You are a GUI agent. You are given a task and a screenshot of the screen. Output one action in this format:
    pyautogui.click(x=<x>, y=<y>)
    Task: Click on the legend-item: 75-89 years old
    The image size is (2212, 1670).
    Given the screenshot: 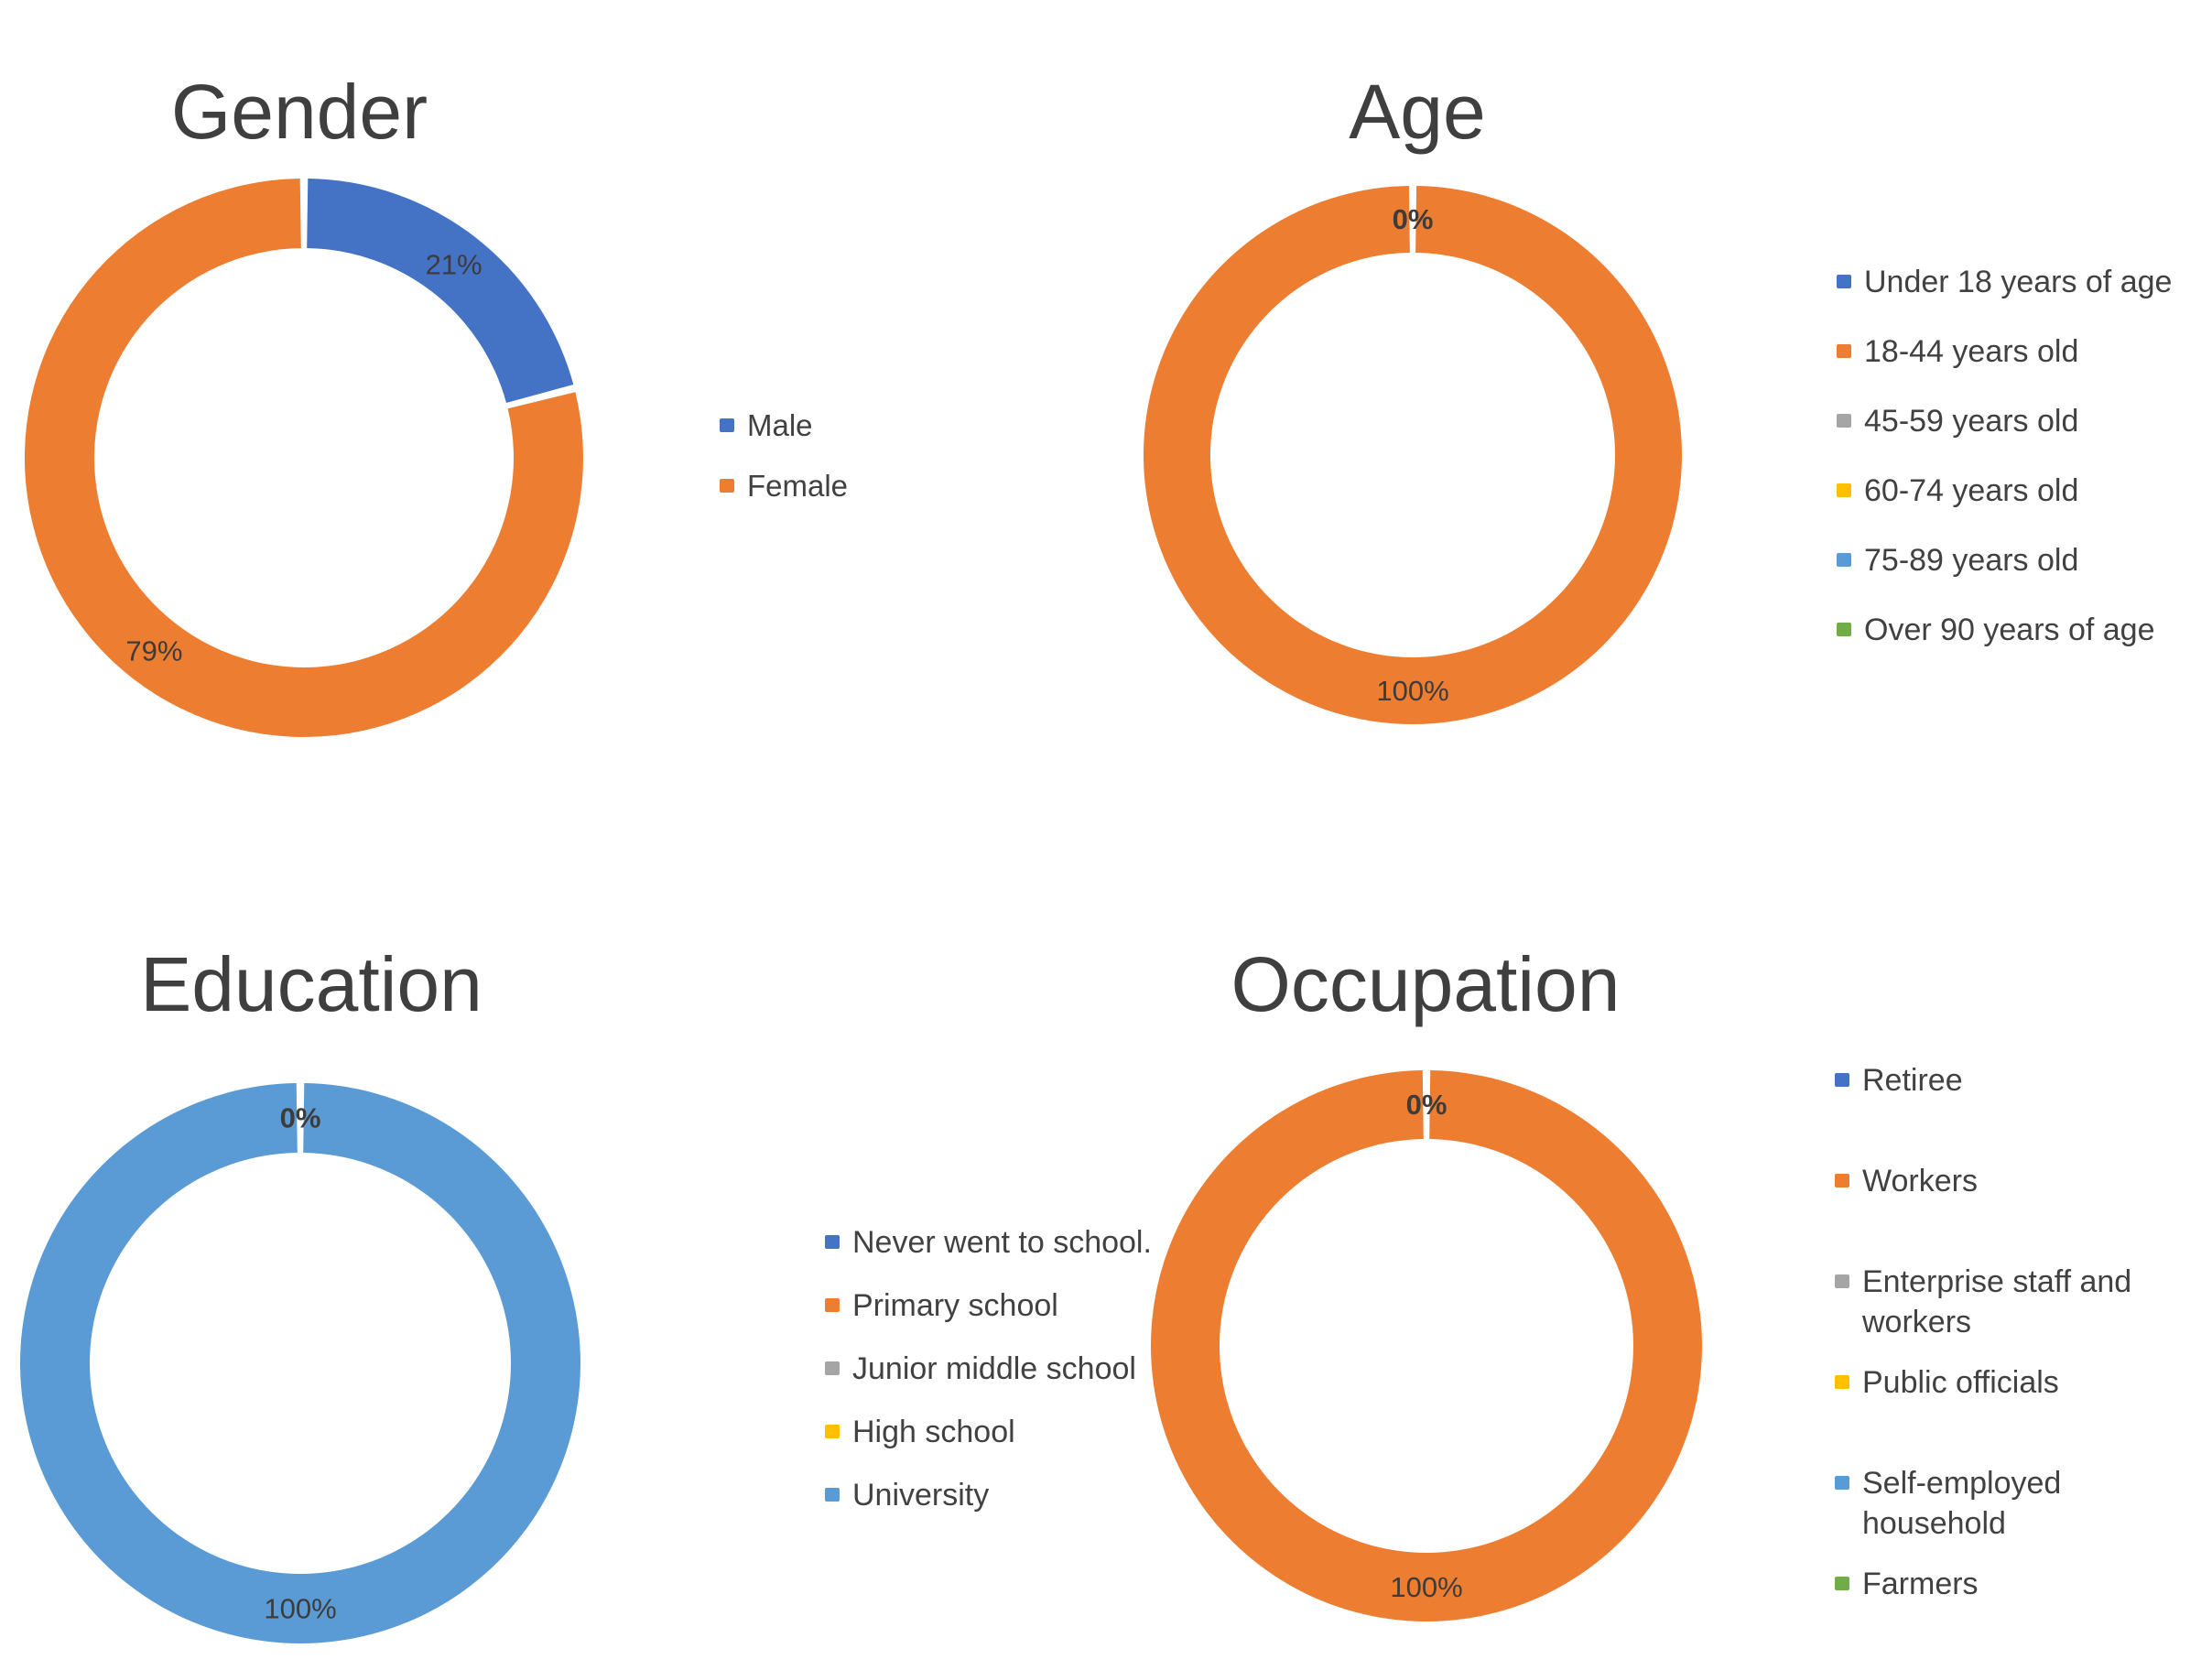 What is the action you would take?
    pyautogui.click(x=2024, y=561)
    